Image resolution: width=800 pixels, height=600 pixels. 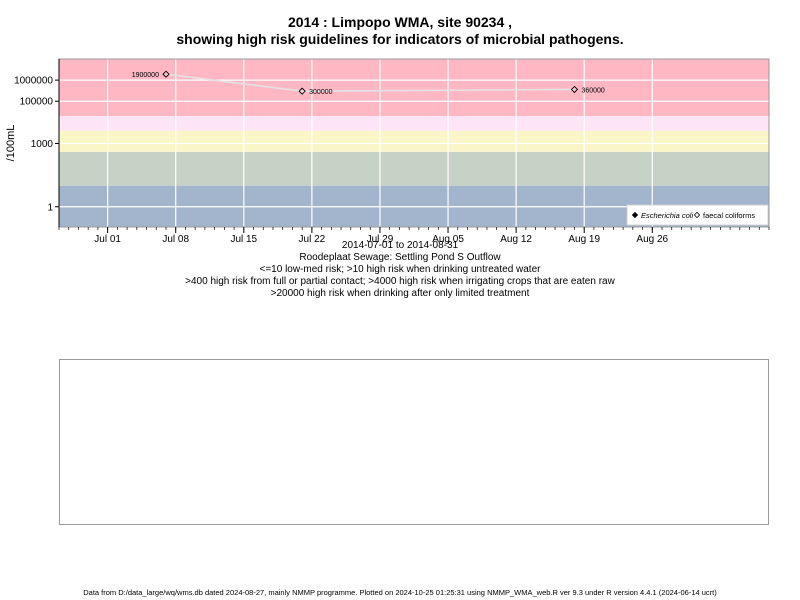 I want to click on y-axis-label: /100mL, so click(x=11, y=143).